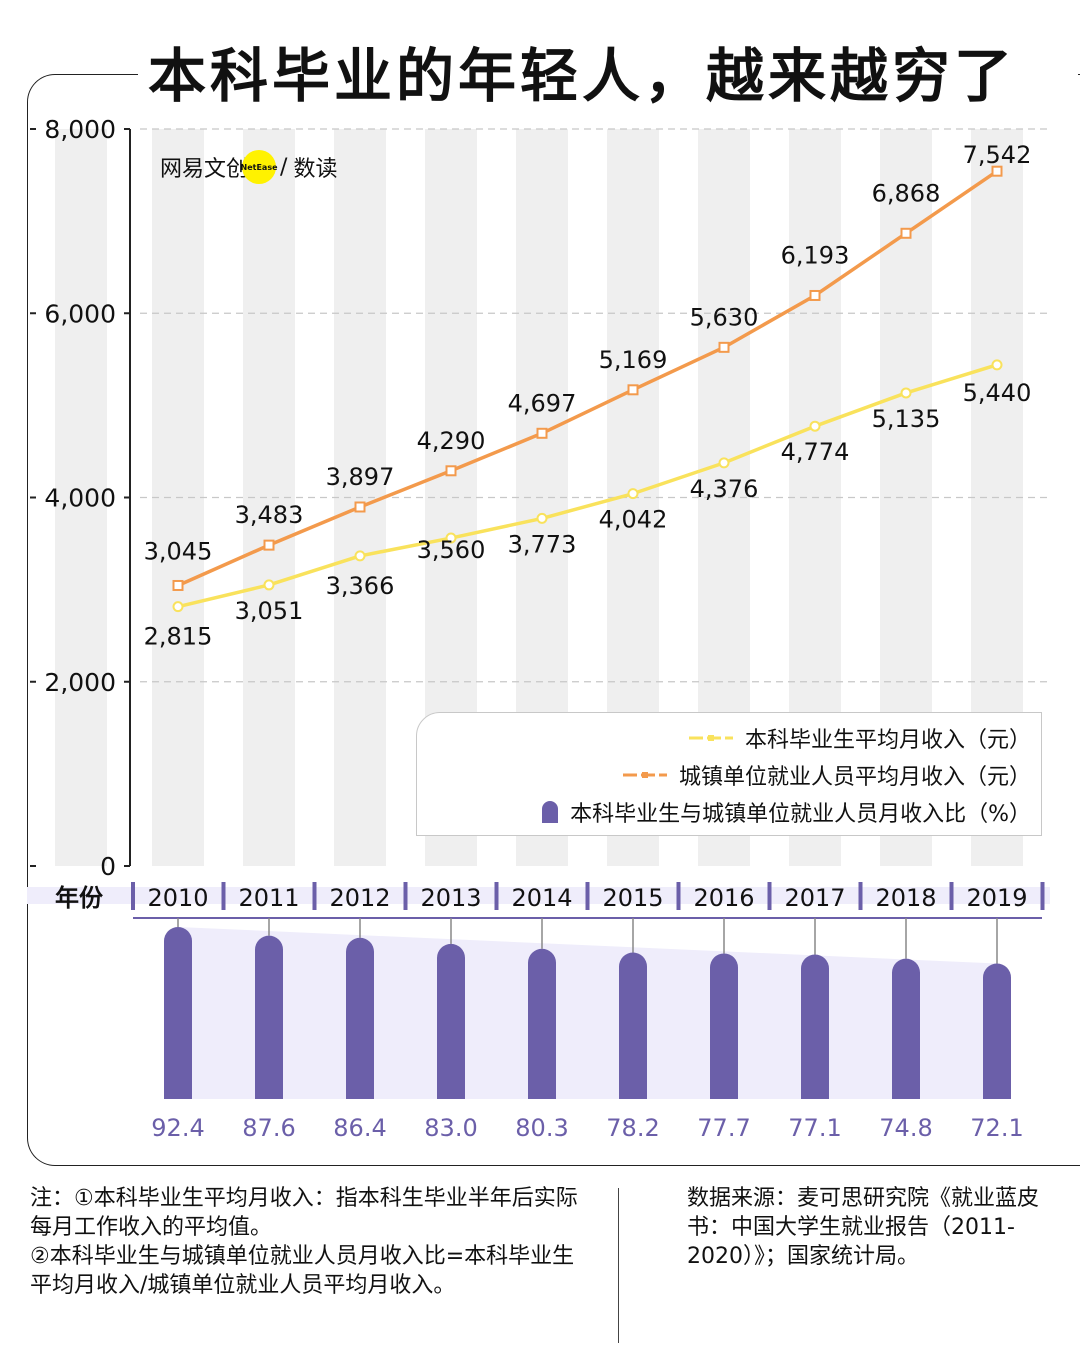  I want to click on urban-data-label: 3,897, so click(360, 477).